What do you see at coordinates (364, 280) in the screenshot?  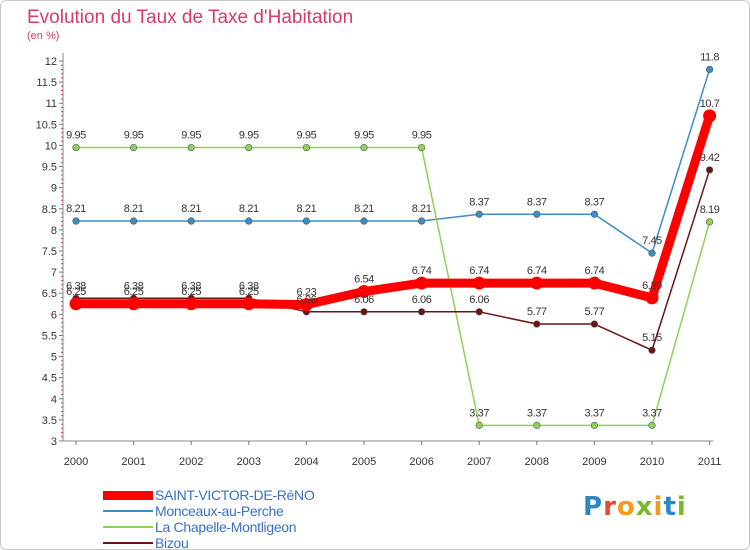 I see `data-label: 6.54` at bounding box center [364, 280].